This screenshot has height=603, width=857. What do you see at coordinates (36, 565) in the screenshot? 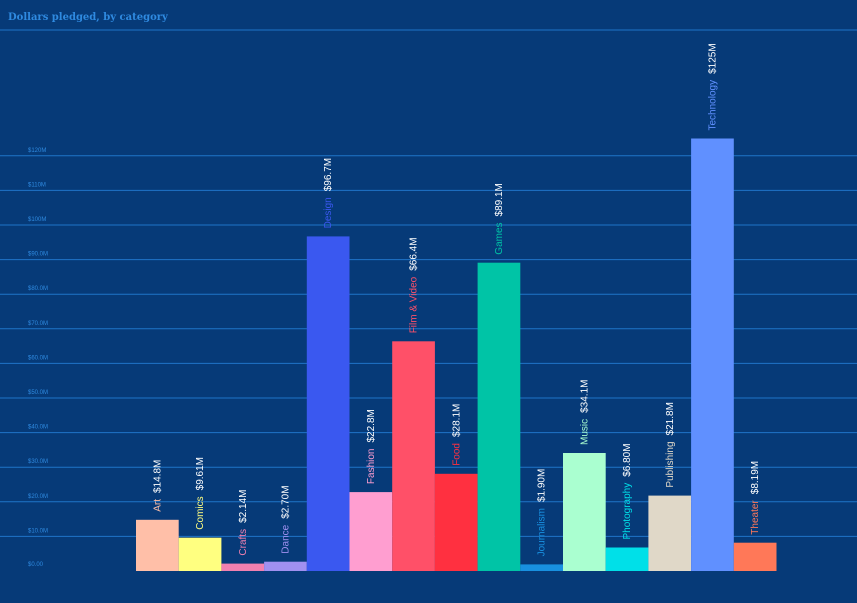
I see `y-tick-label: $0.00` at bounding box center [36, 565].